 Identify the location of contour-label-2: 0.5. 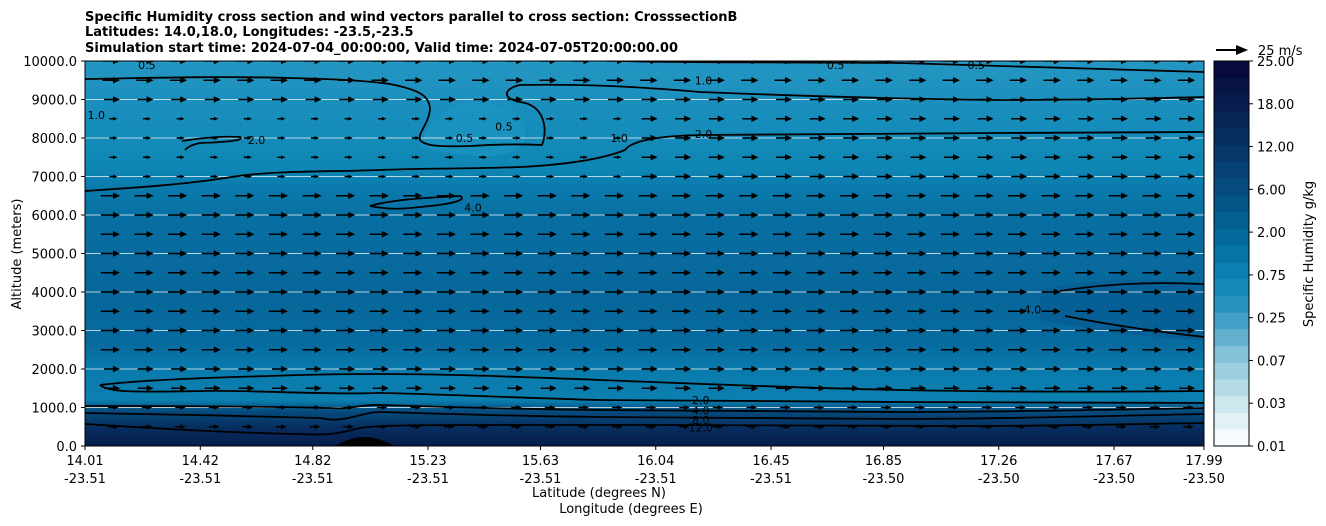
(977, 65).